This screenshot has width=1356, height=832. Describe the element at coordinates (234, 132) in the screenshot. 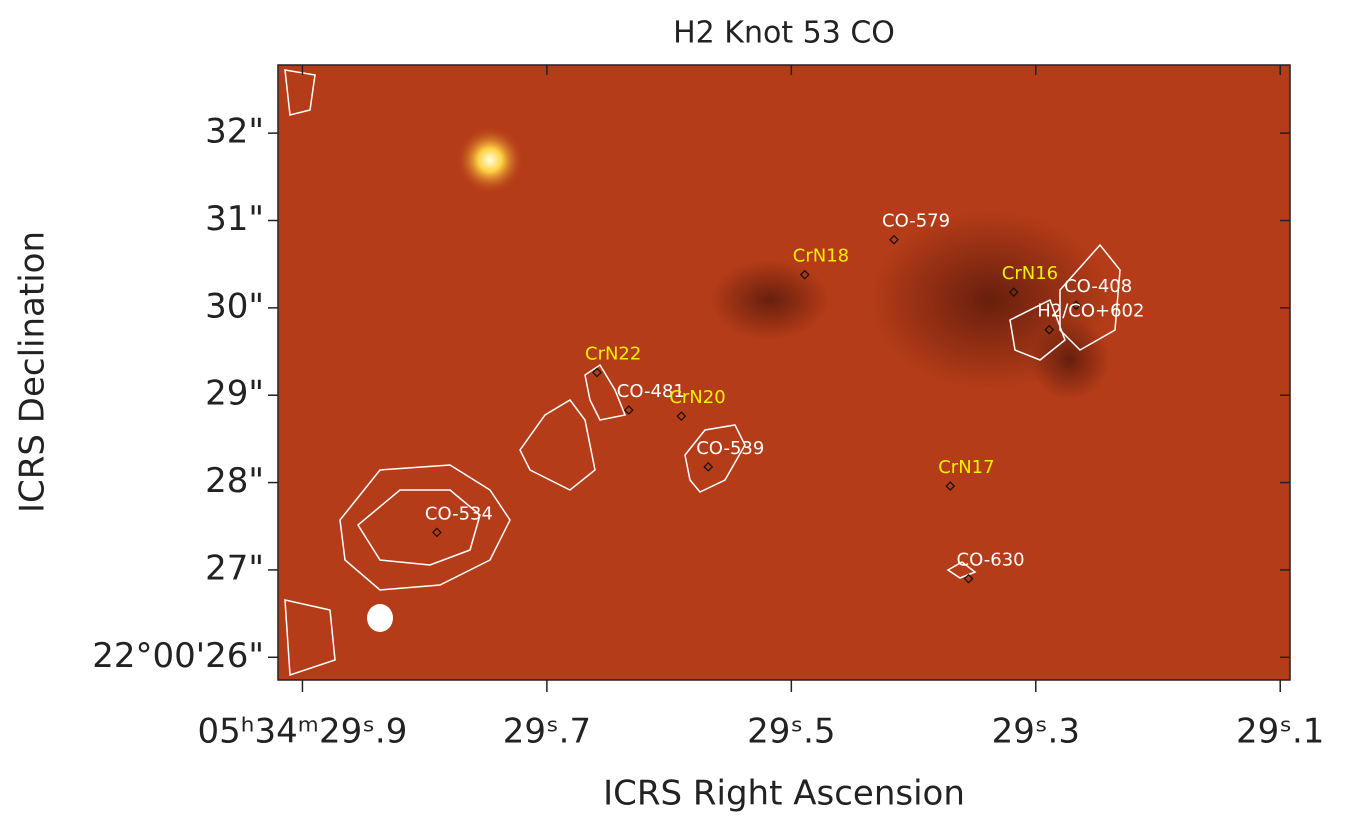

I see `y-tick-label: 32"` at that location.